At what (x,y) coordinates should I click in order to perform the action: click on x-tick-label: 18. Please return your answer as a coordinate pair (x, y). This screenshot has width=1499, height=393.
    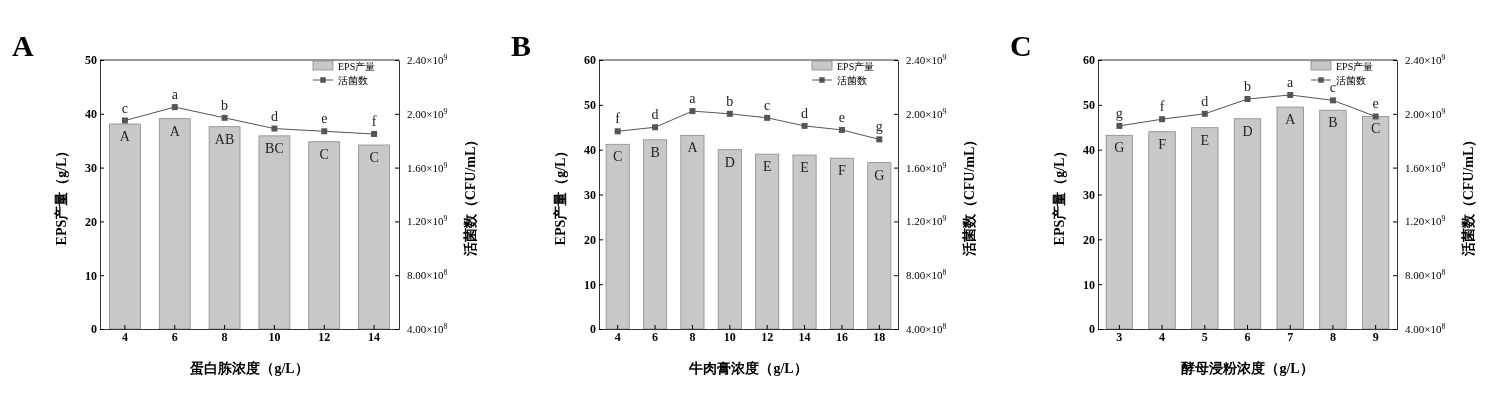
    Looking at the image, I should click on (879, 336).